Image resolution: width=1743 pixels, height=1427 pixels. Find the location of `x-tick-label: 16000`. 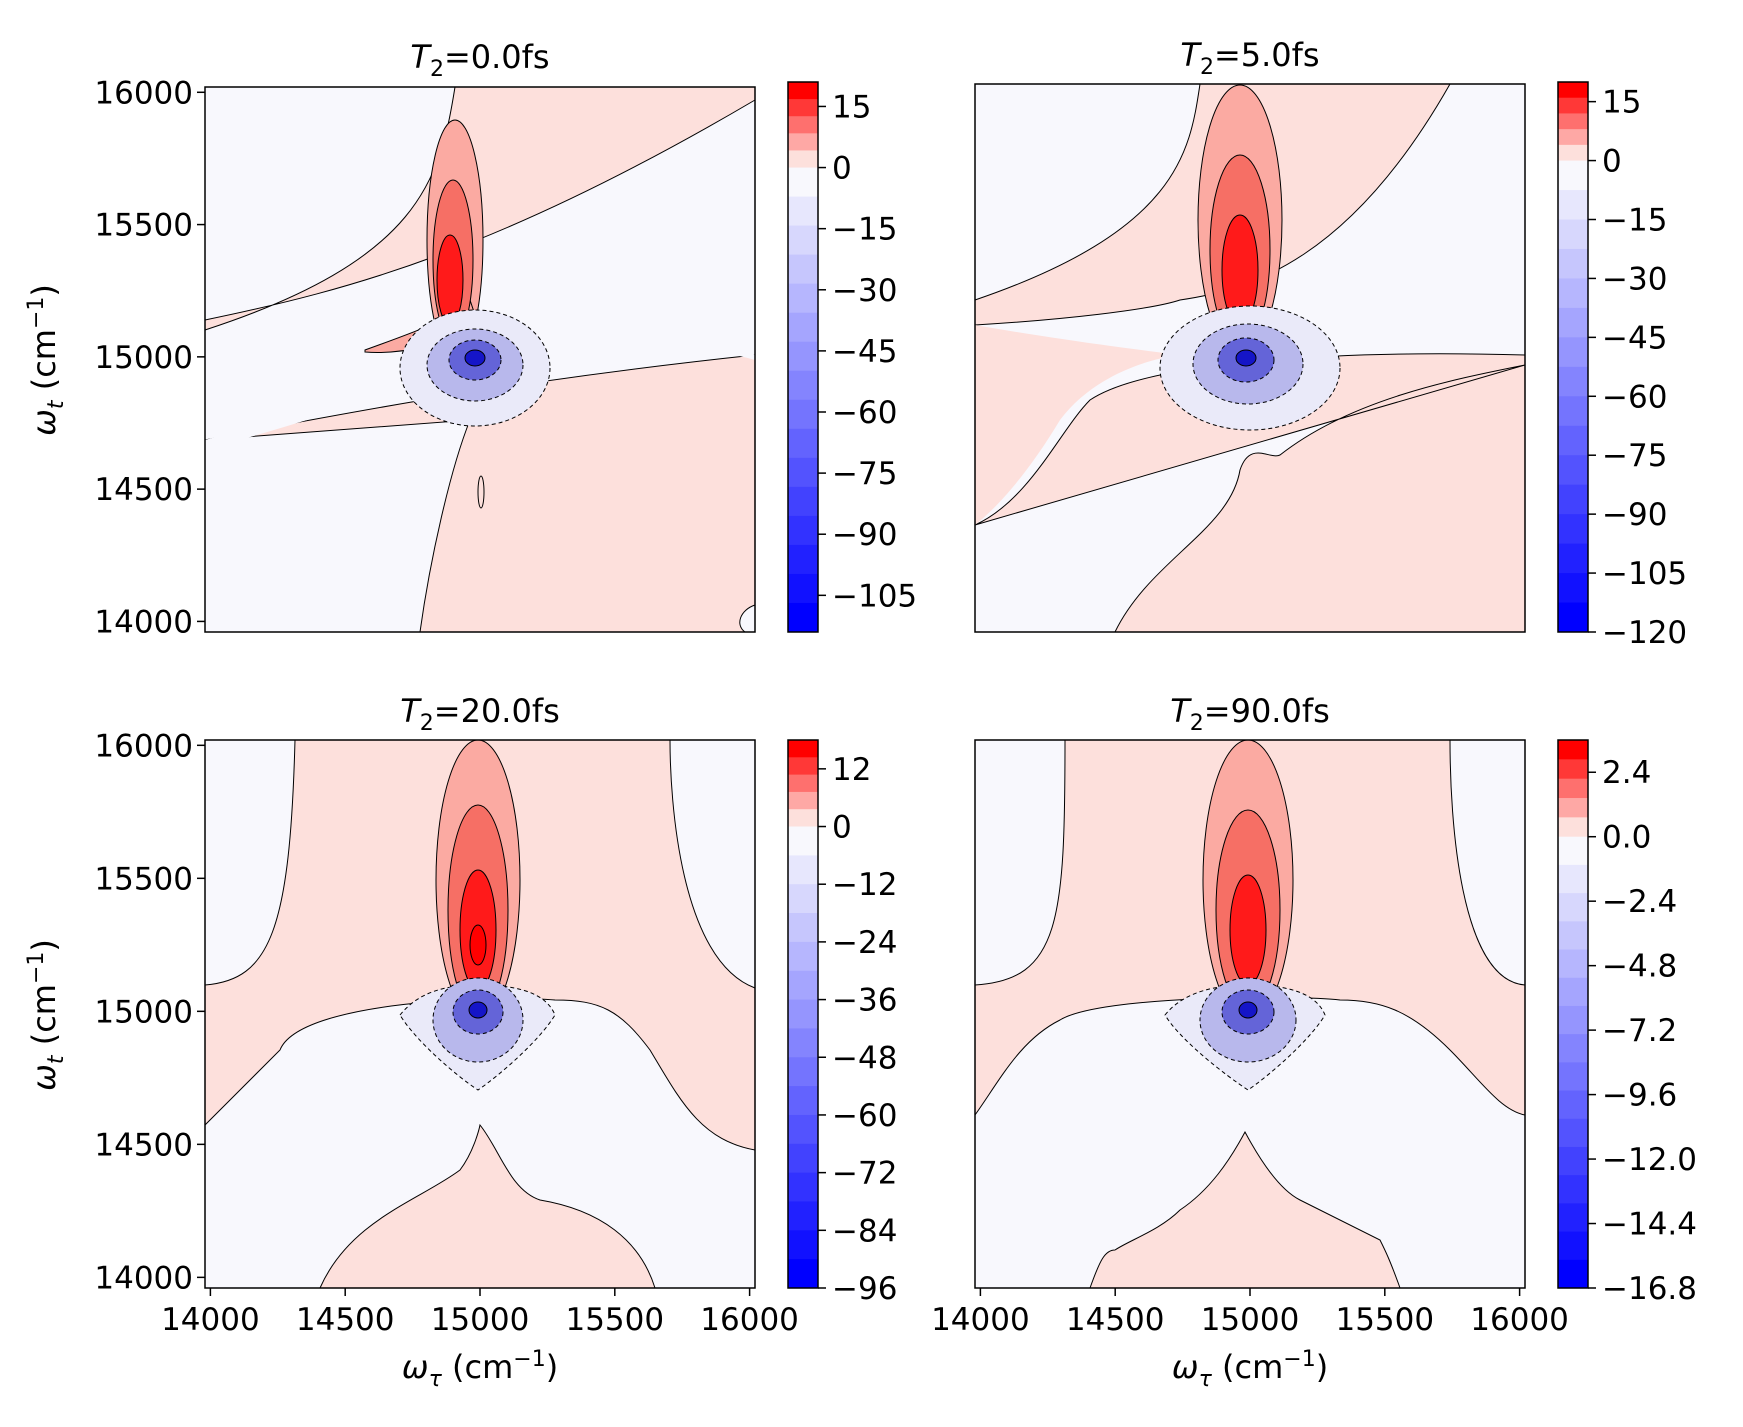

x-tick-label: 16000 is located at coordinates (1519, 1320).